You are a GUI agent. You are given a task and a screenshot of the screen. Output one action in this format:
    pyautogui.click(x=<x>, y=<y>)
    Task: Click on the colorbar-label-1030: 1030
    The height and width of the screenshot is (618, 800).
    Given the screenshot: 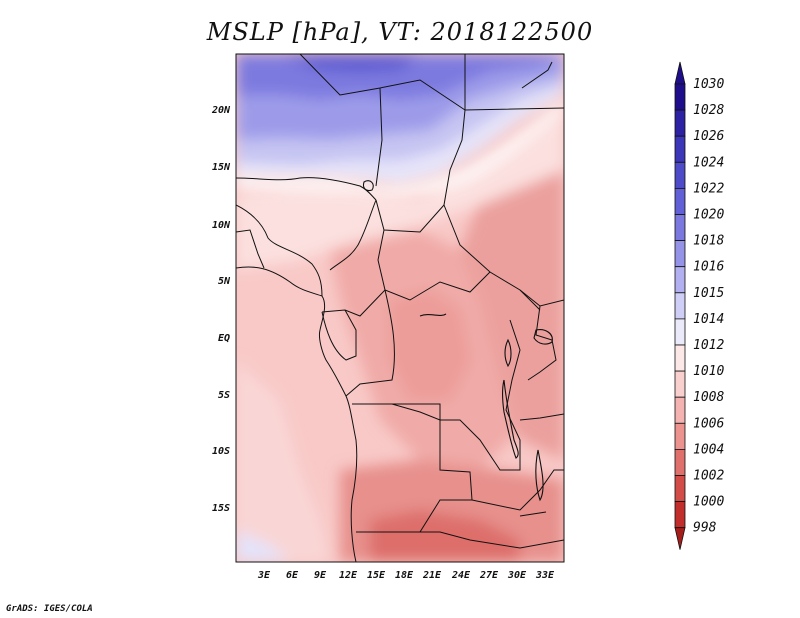 What is the action you would take?
    pyautogui.click(x=708, y=84)
    